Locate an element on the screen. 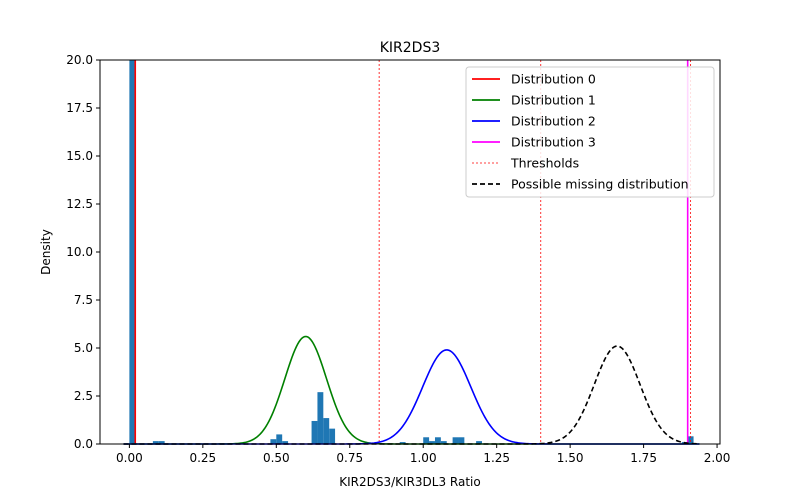 Image resolution: width=800 pixels, height=500 pixels. y-tick-label: 20.0 is located at coordinates (79, 60).